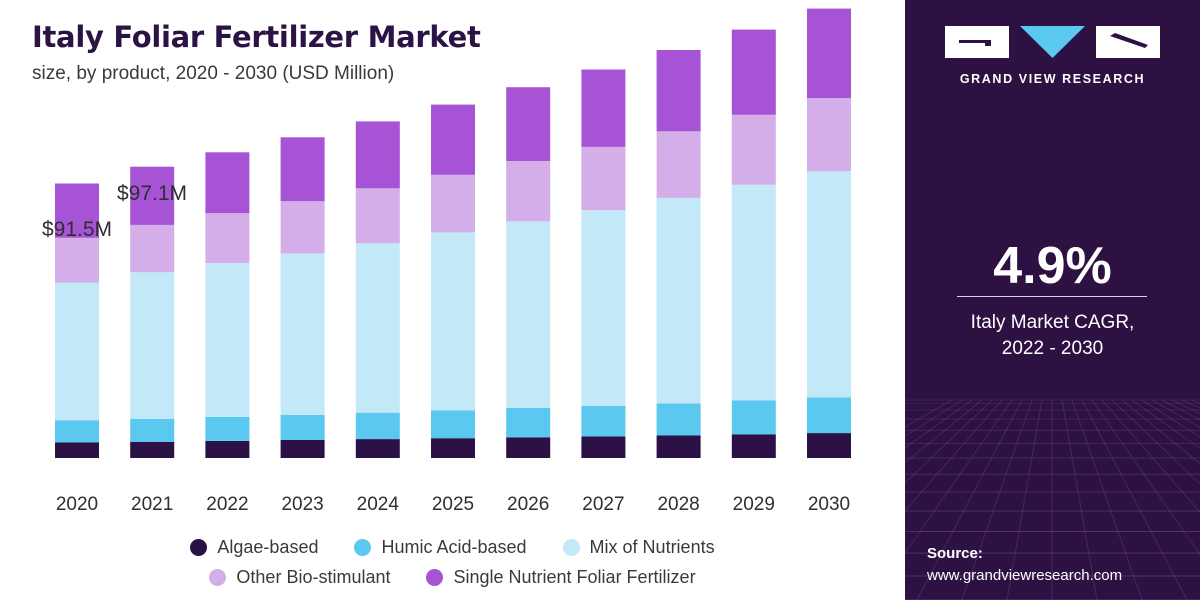 Image resolution: width=1200 pixels, height=600 pixels. Describe the element at coordinates (227, 428) in the screenshot. I see `bar-2022-humic-acid-based` at that location.